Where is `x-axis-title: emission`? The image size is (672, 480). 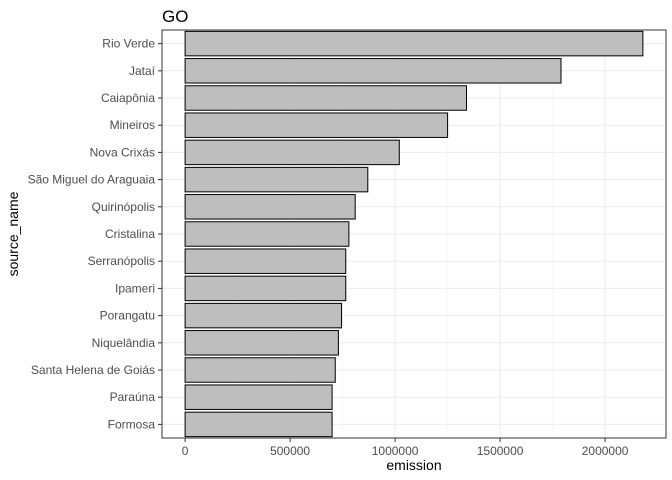
x-axis-title: emission is located at coordinates (413, 465).